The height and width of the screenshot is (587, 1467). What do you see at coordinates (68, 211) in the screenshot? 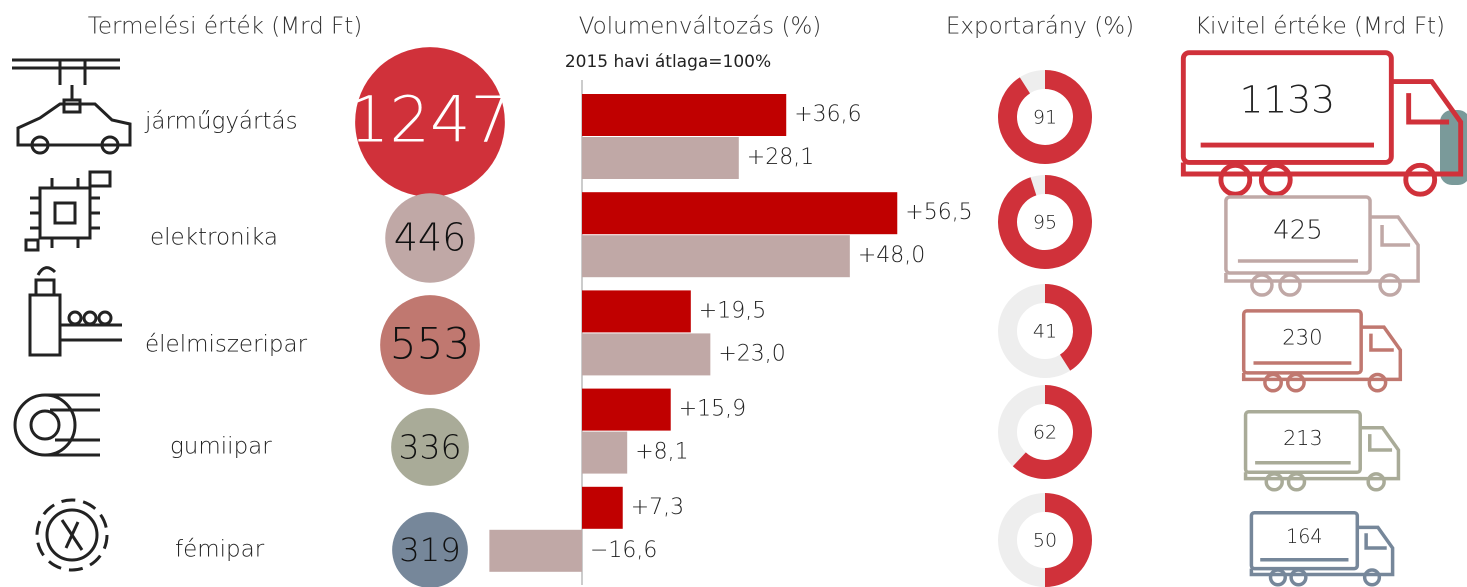
I see `icon-electronics` at bounding box center [68, 211].